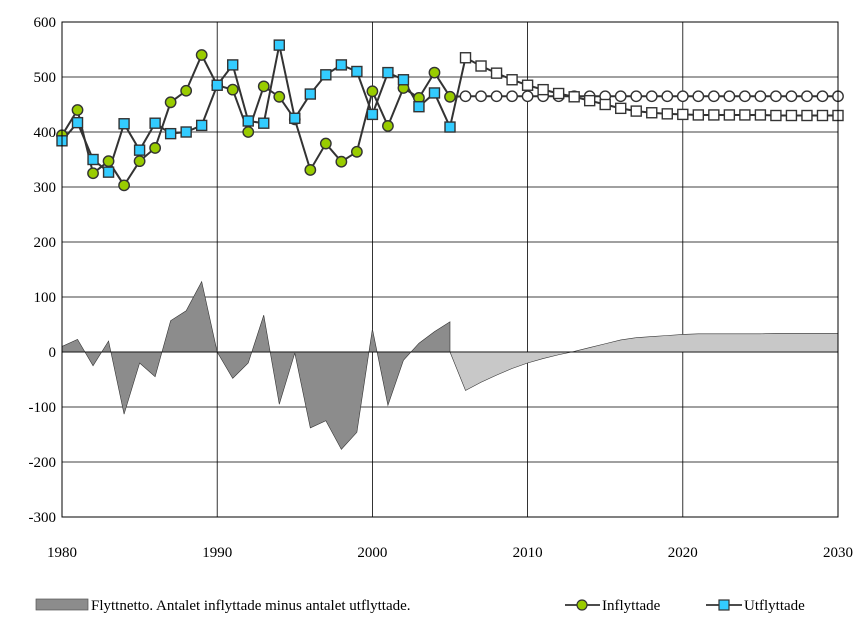 This screenshot has height=618, width=861. Describe the element at coordinates (372, 553) in the screenshot. I see `x-tick-label: 2000` at that location.